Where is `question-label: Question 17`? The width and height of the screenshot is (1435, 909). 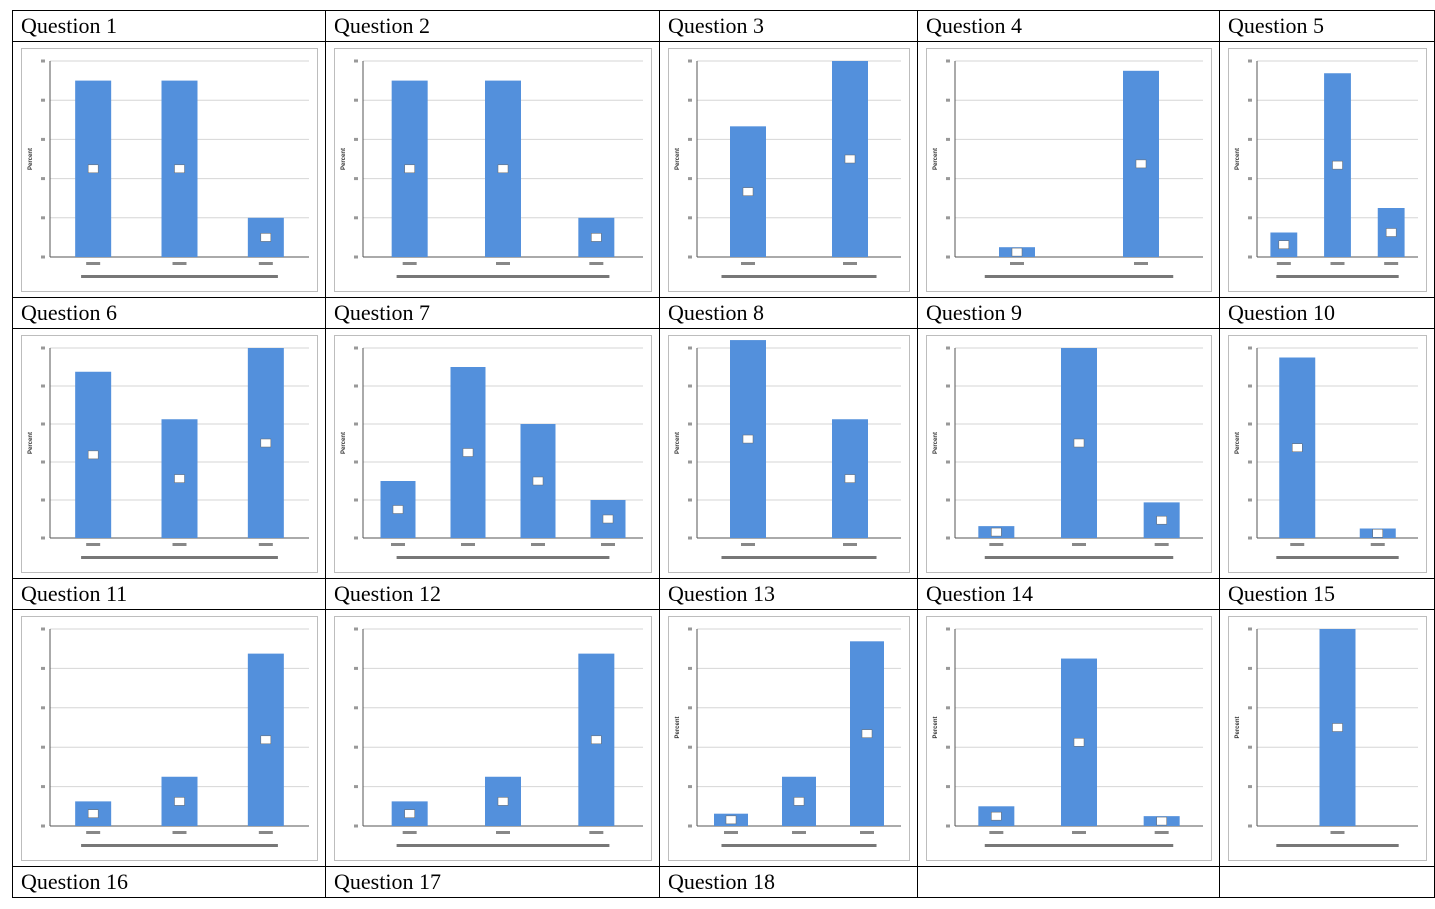
question-label: Question 17 is located at coordinates (387, 881).